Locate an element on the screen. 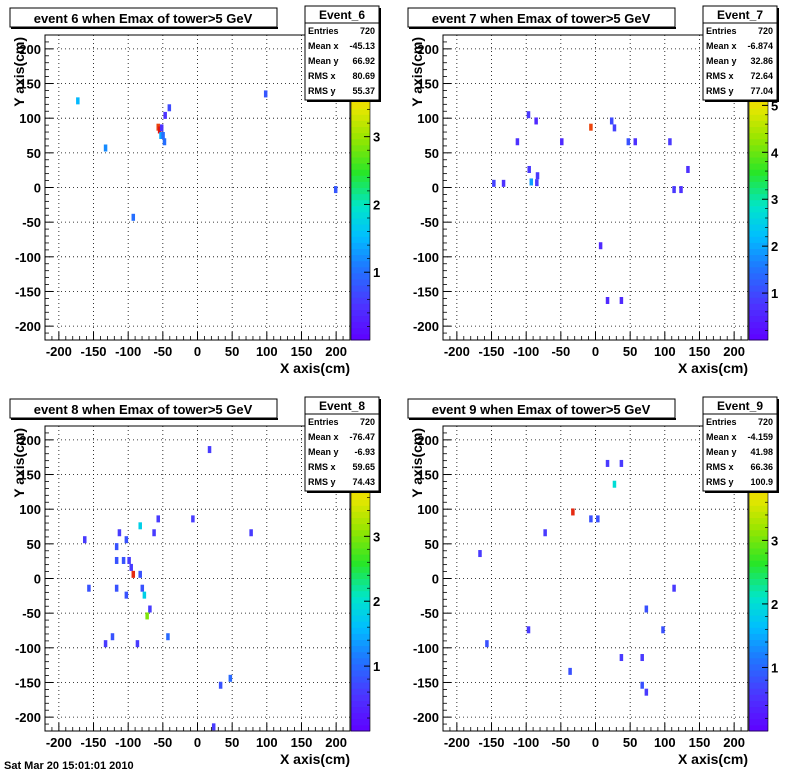 The width and height of the screenshot is (796, 772). y-tick-label: 50 is located at coordinates (34, 544).